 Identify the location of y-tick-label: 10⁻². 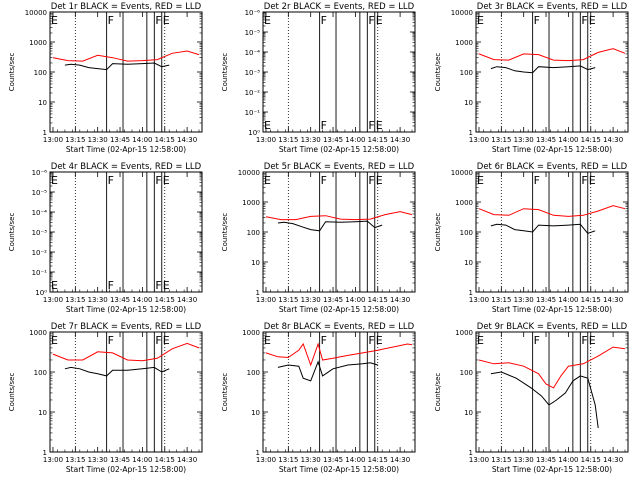
(40, 253).